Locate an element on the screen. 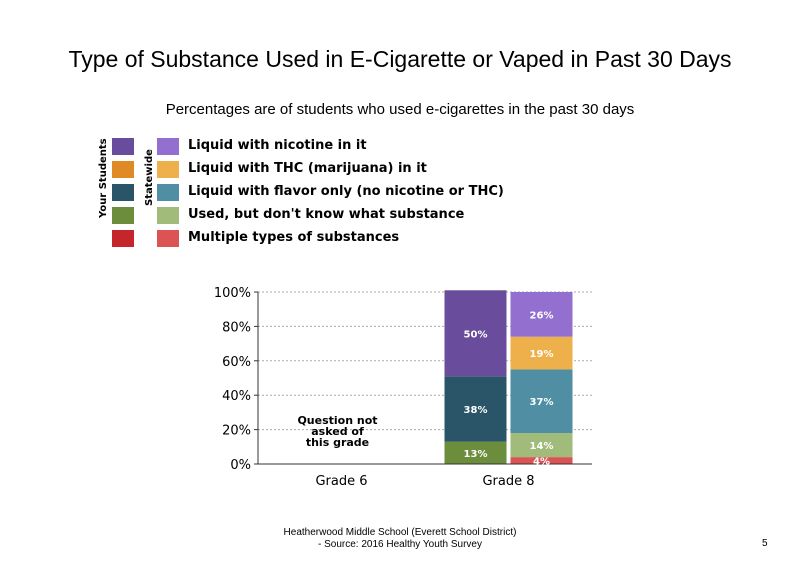 This screenshot has width=800, height=568. legend-label: Multiple types of substances is located at coordinates (294, 237).